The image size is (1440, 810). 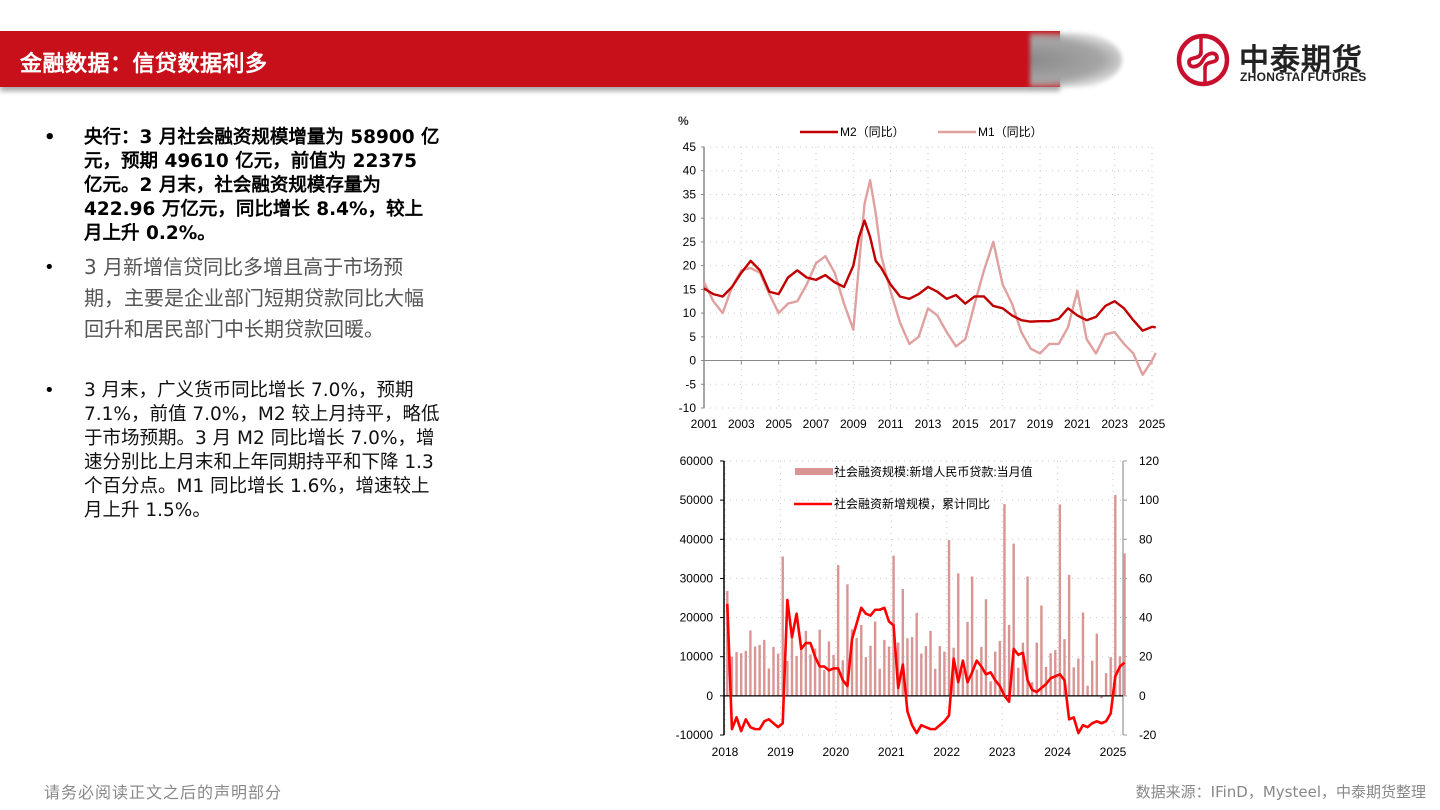 What do you see at coordinates (891, 752) in the screenshot?
I see `x-tick-label: 2021` at bounding box center [891, 752].